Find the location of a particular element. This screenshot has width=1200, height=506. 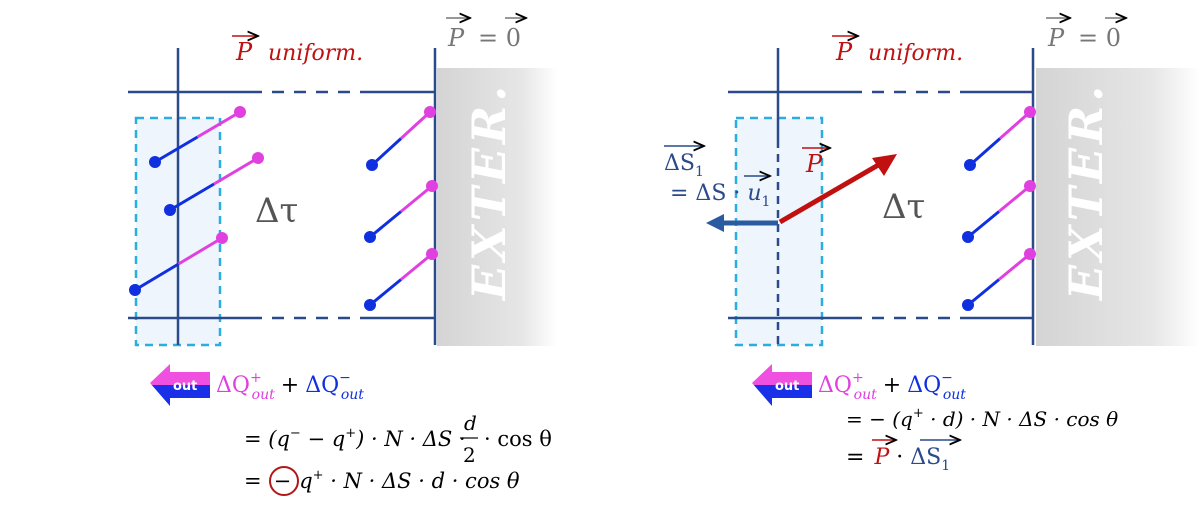

svg-text: 2 is located at coordinates (469, 455).